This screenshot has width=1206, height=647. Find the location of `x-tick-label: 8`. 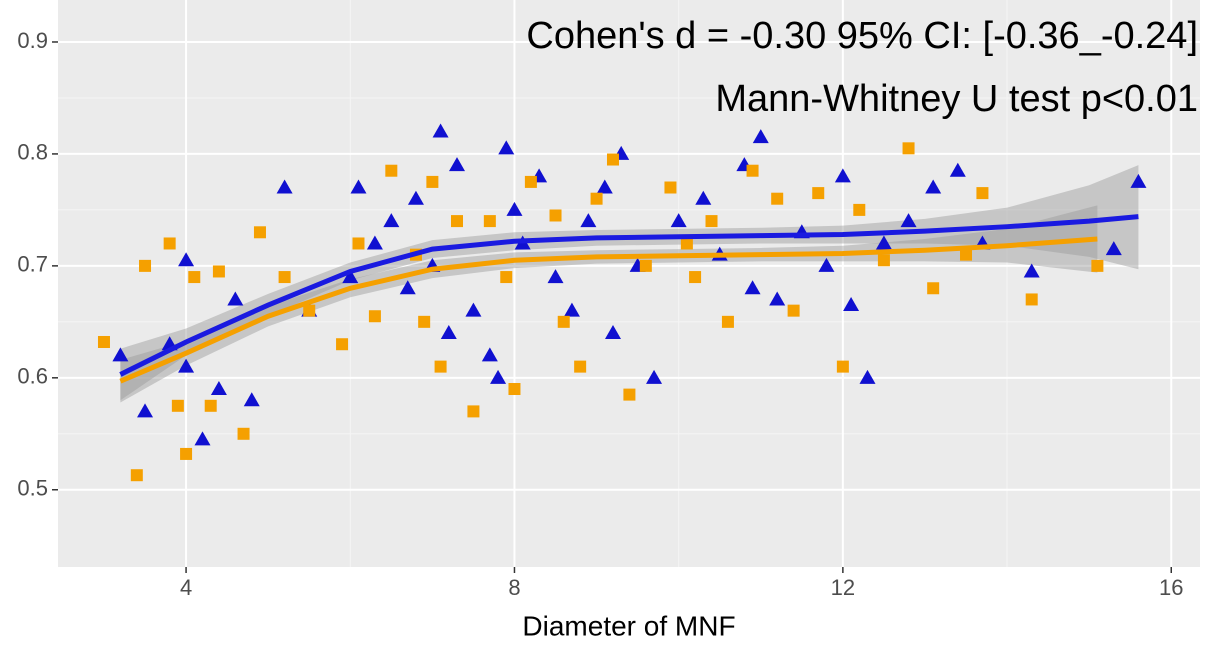

x-tick-label: 8 is located at coordinates (514, 587).